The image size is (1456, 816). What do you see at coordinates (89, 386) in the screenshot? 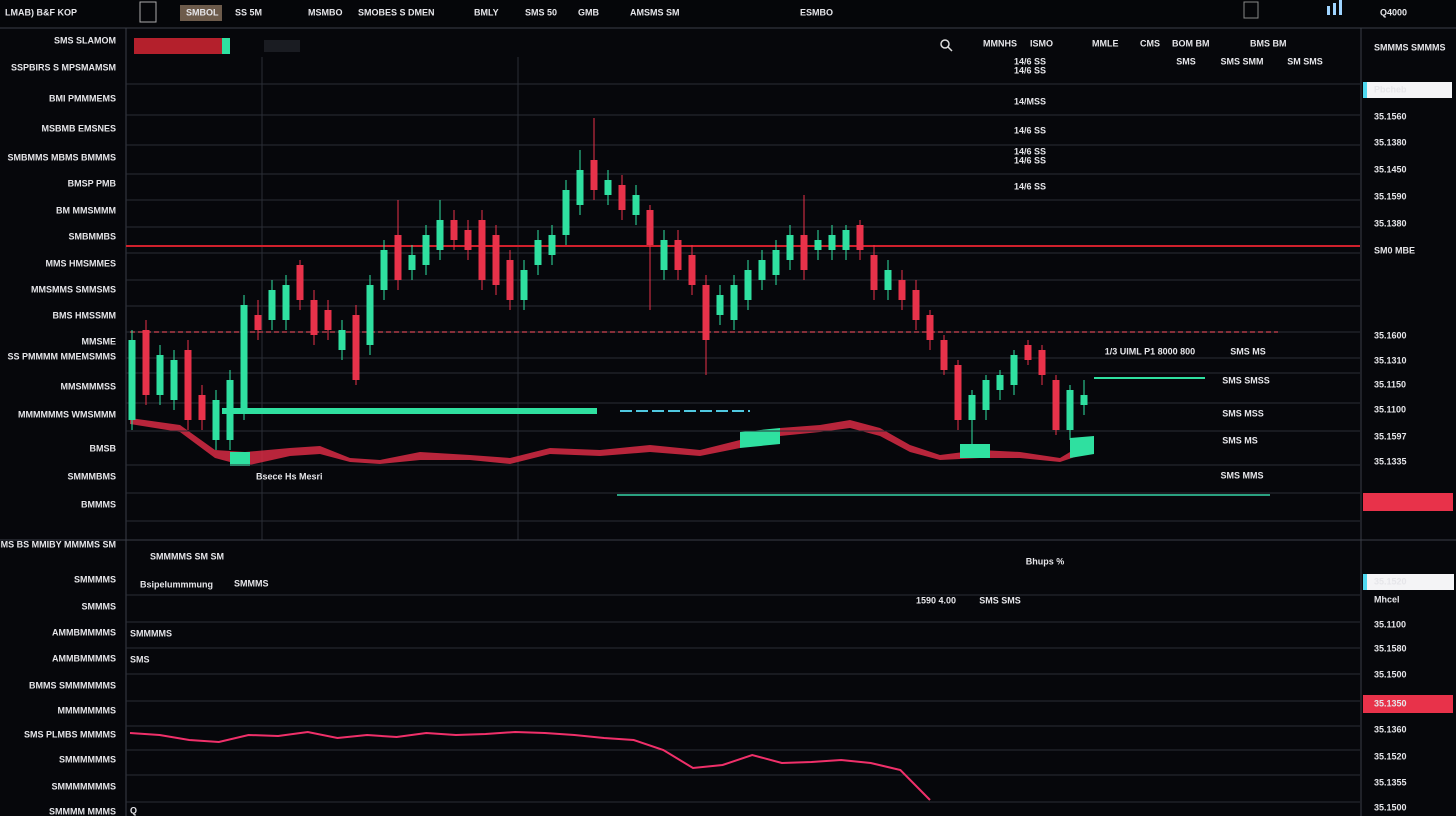
I see `row-label: MMSMMMSS` at bounding box center [89, 386].